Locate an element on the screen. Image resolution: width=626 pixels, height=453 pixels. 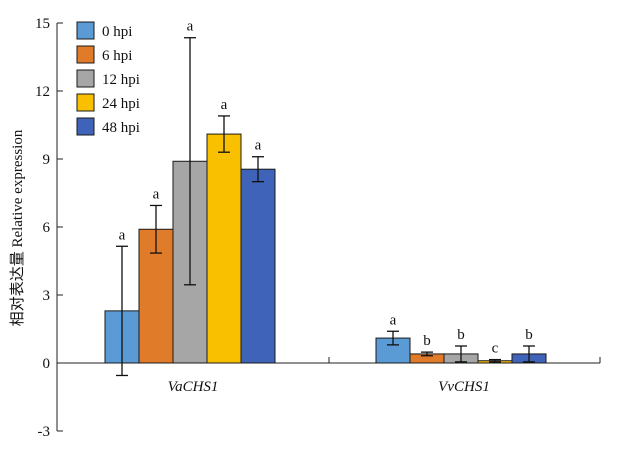
y-axis: -3 0 3 6 9 12 15 is located at coordinates (49, 228).